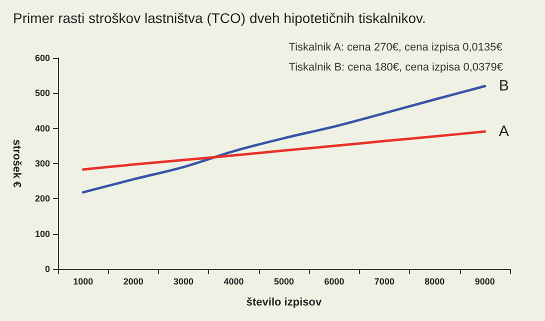  I want to click on annotation: Tiskalnik B: cena 180€, cena izpisa 0,0379€, so click(396, 68).